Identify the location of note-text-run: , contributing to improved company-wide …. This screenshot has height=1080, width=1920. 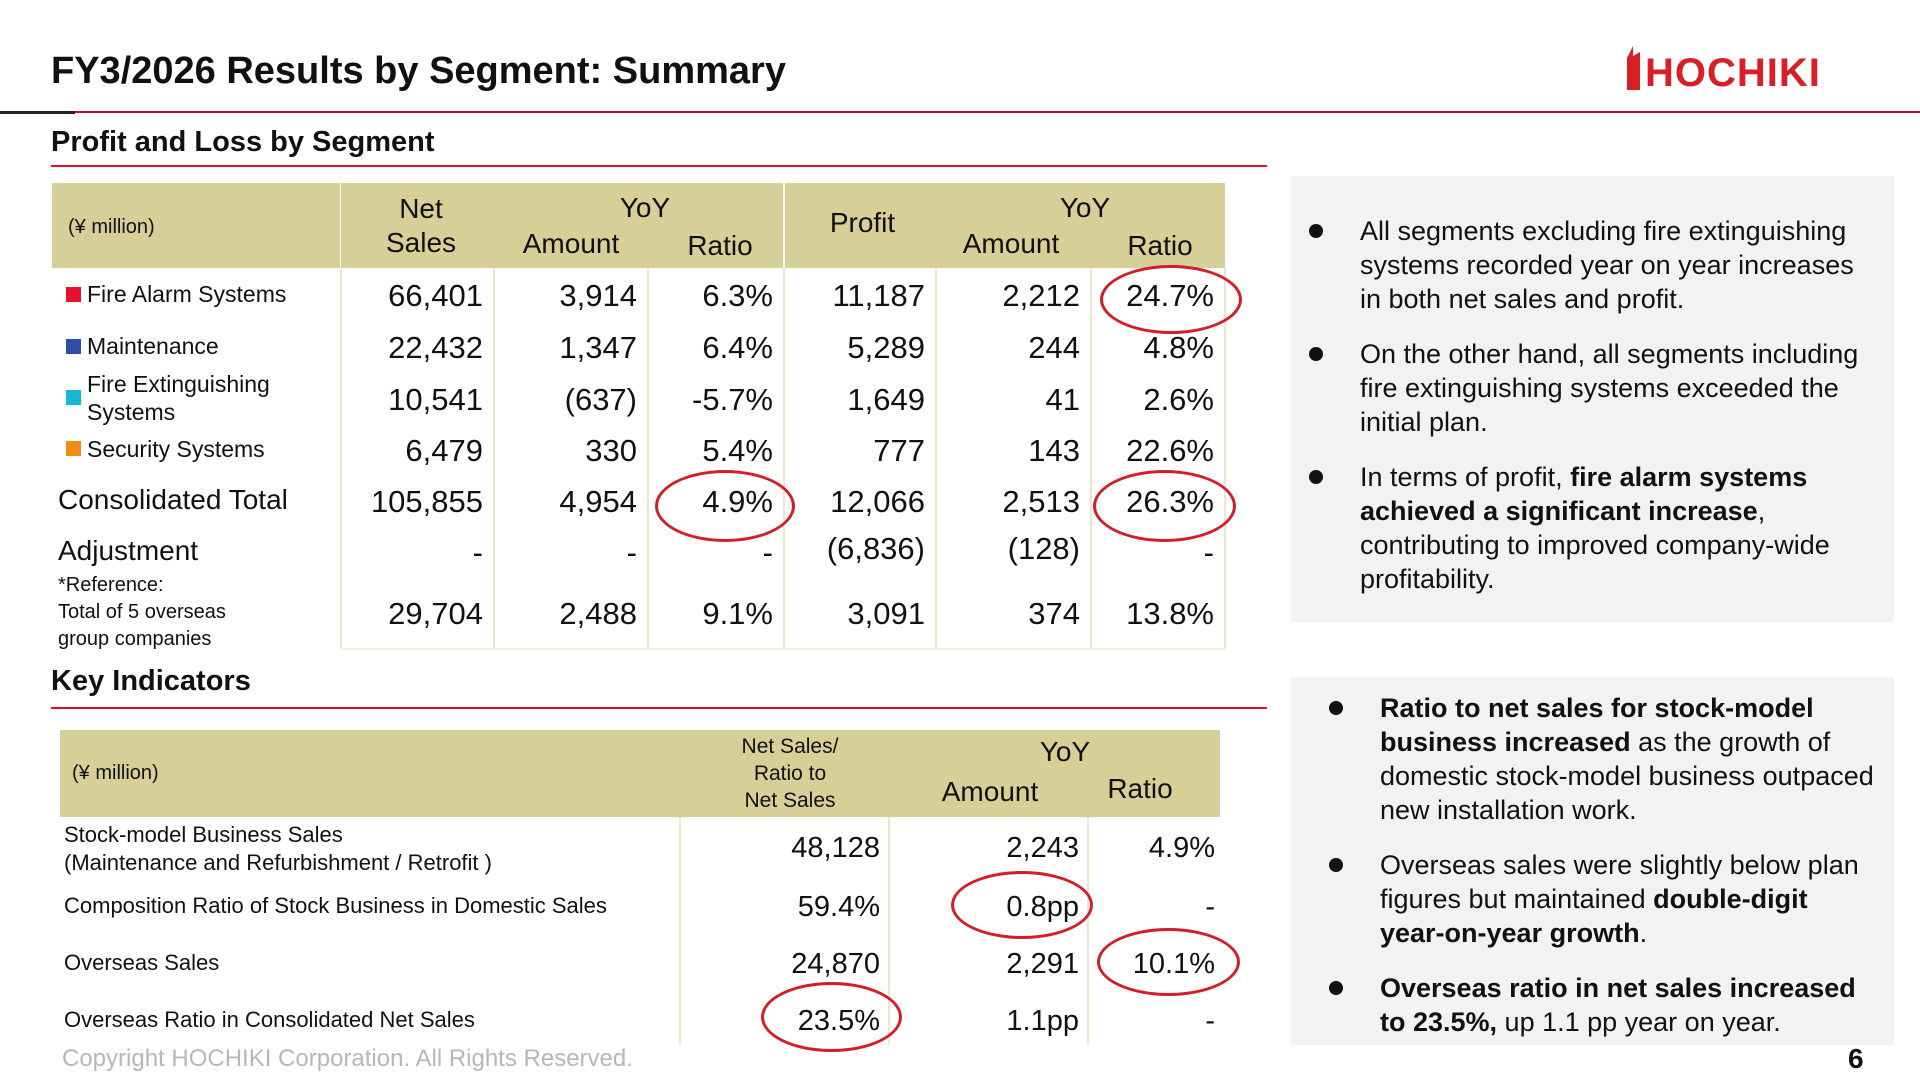
(1595, 545).